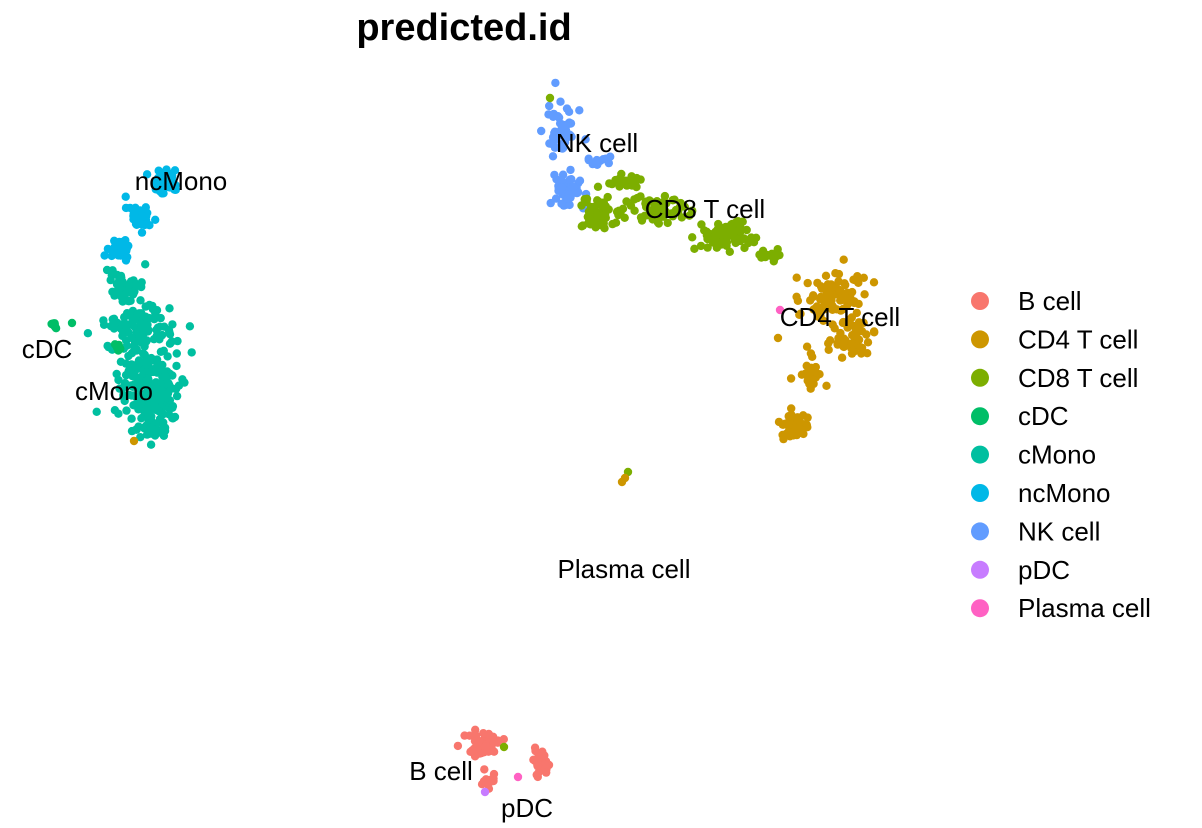 This screenshot has height=828, width=1202. What do you see at coordinates (527, 808) in the screenshot?
I see `cluster-label-pdc: pDC` at bounding box center [527, 808].